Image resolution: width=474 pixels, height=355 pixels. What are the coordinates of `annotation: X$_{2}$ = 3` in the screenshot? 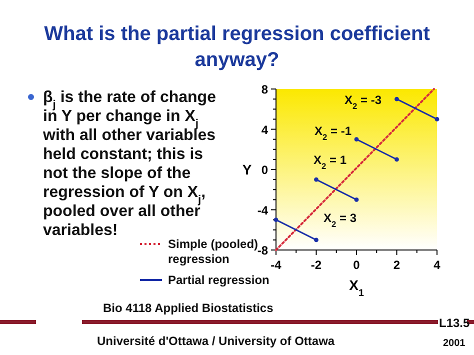 It's located at (340, 220).